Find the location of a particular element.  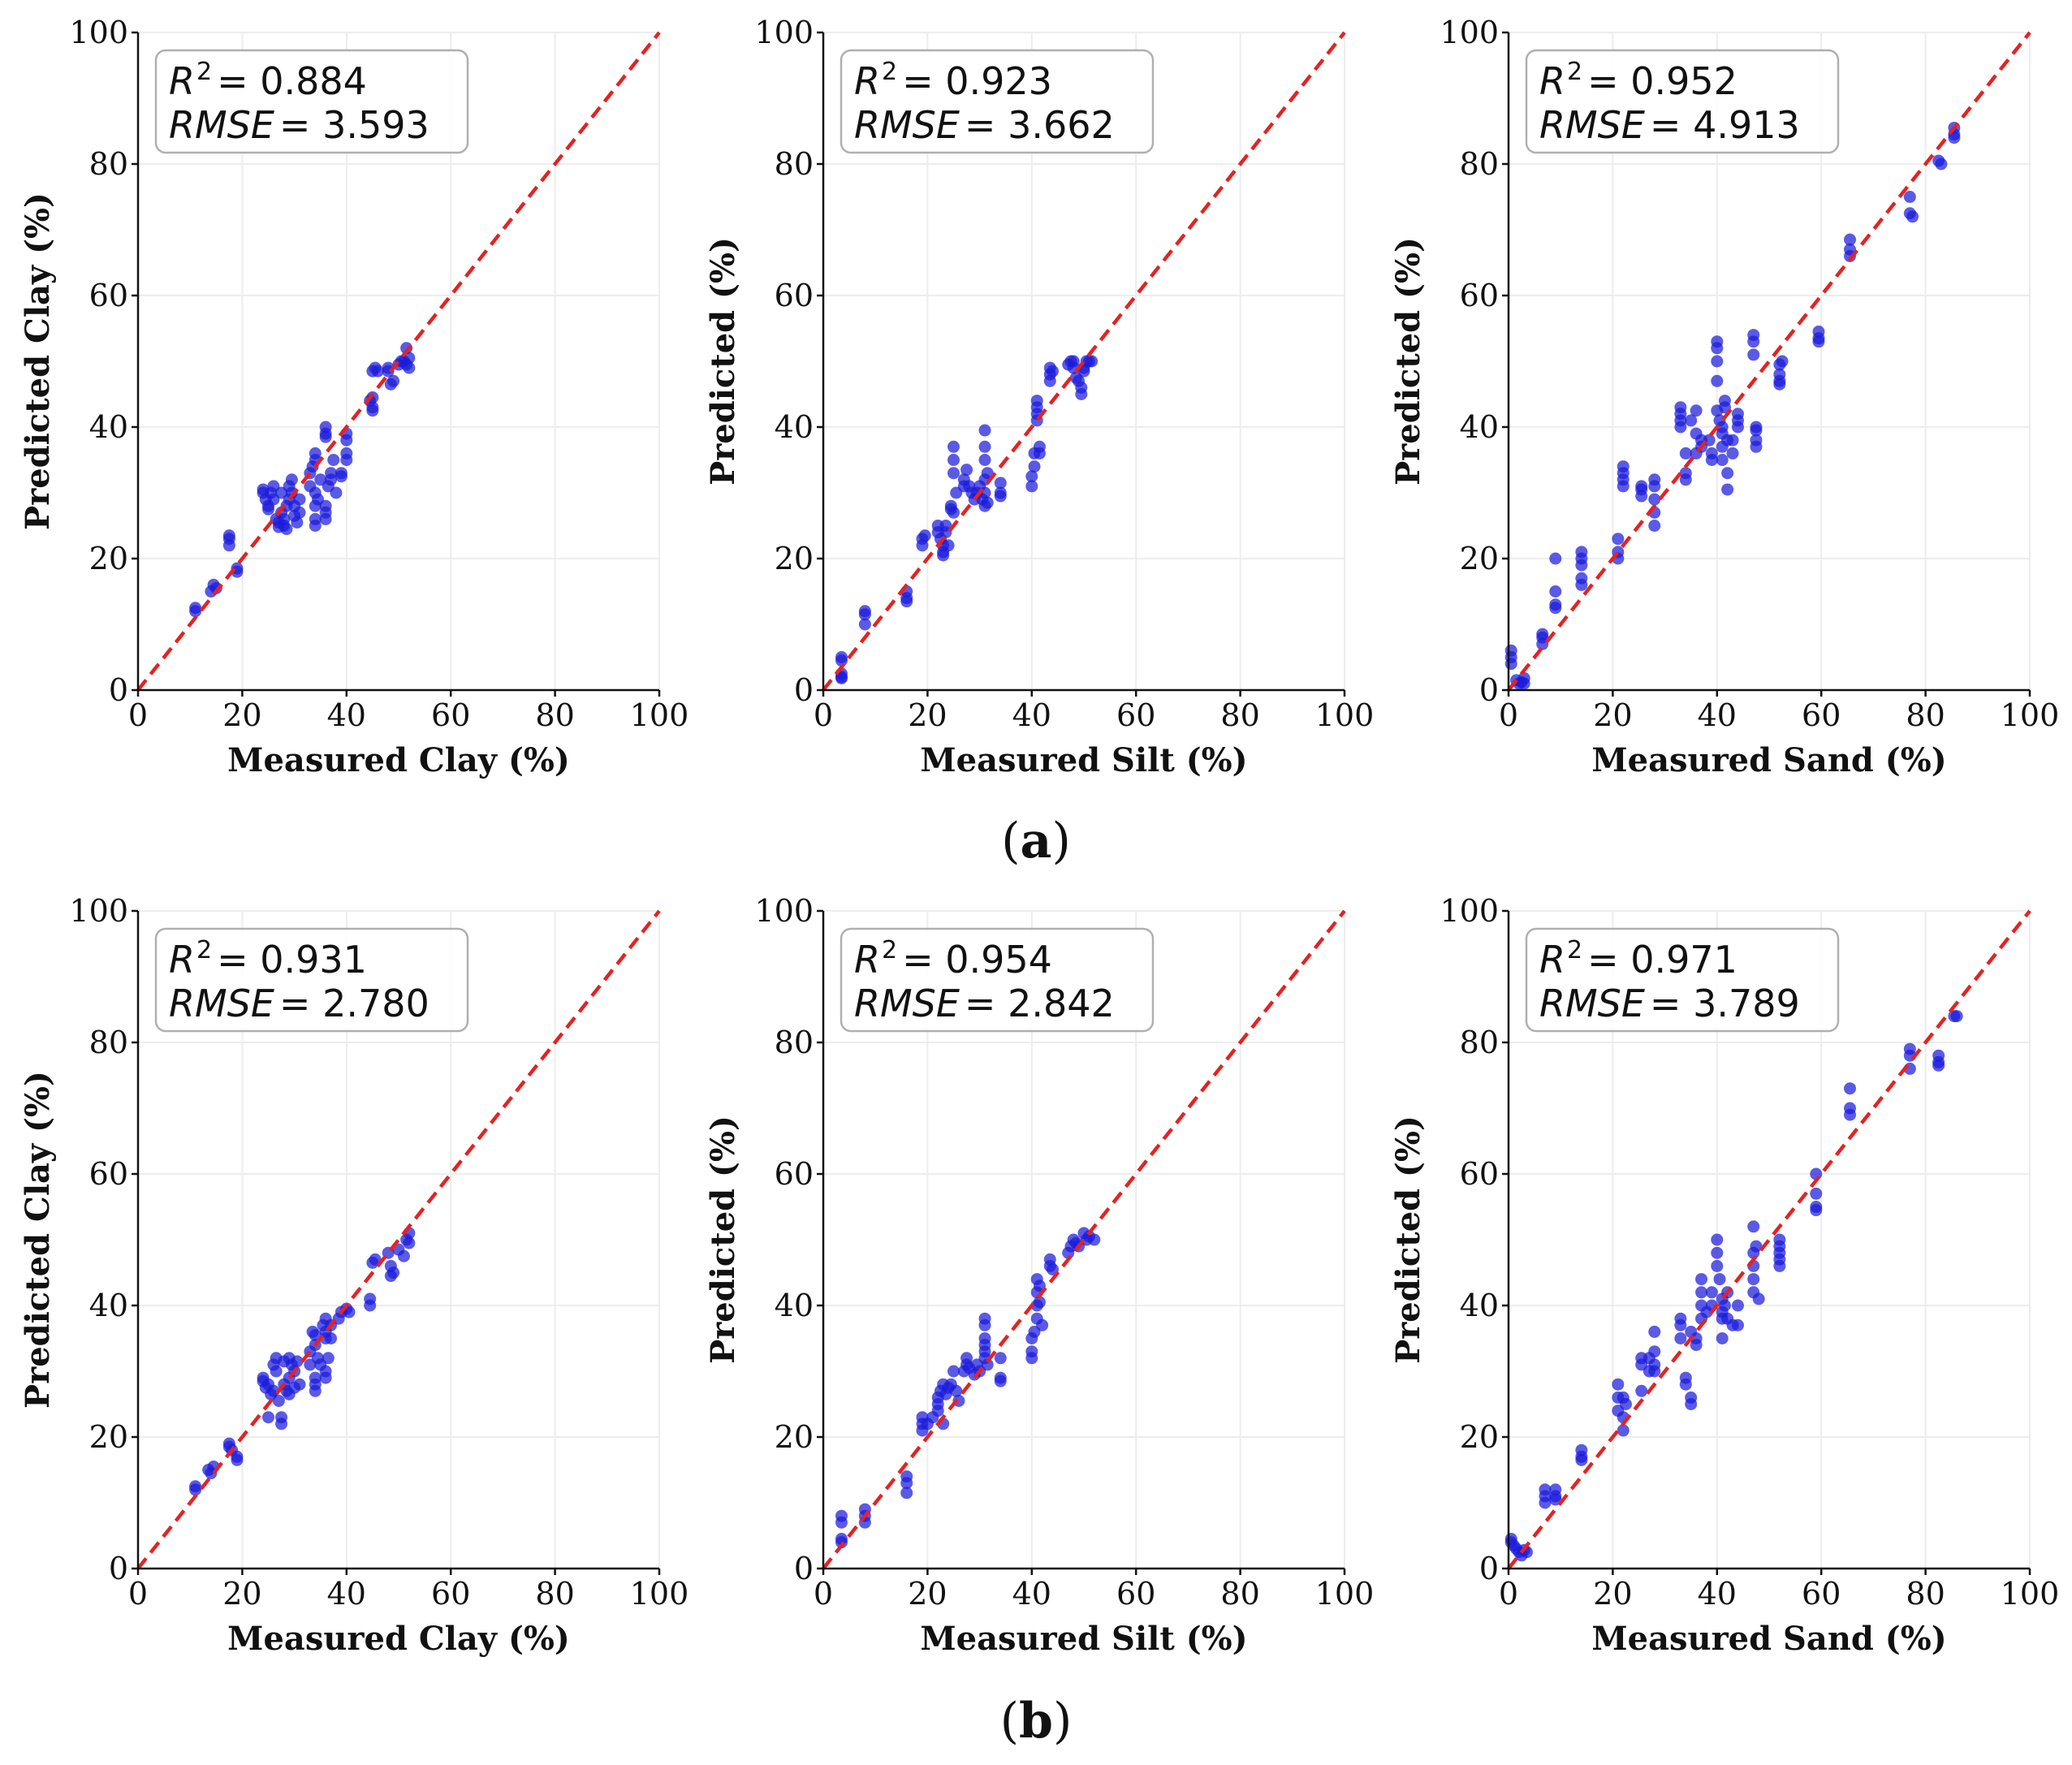

chart-4-x-tick-label: 60 is located at coordinates (450, 1594).